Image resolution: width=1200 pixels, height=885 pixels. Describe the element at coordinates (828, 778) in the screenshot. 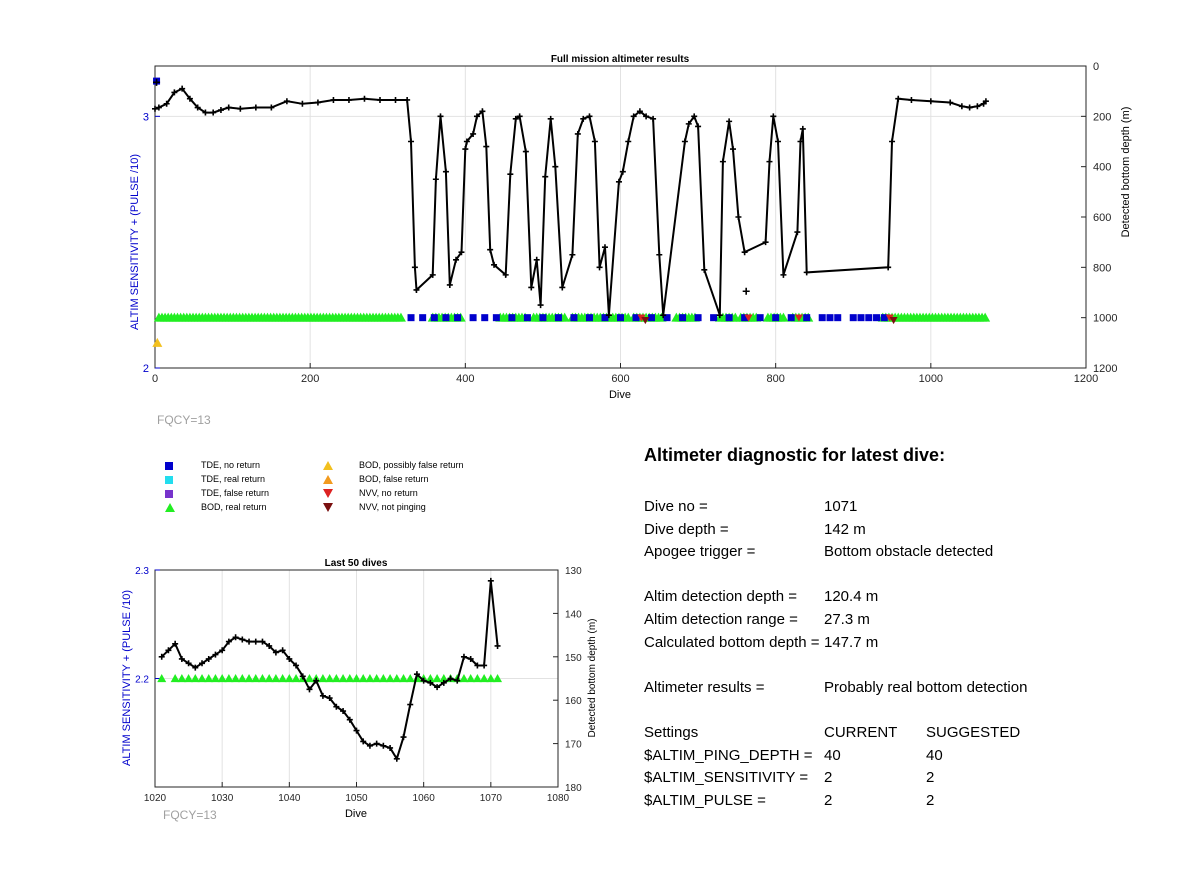

I see `setting-current: 2` at that location.